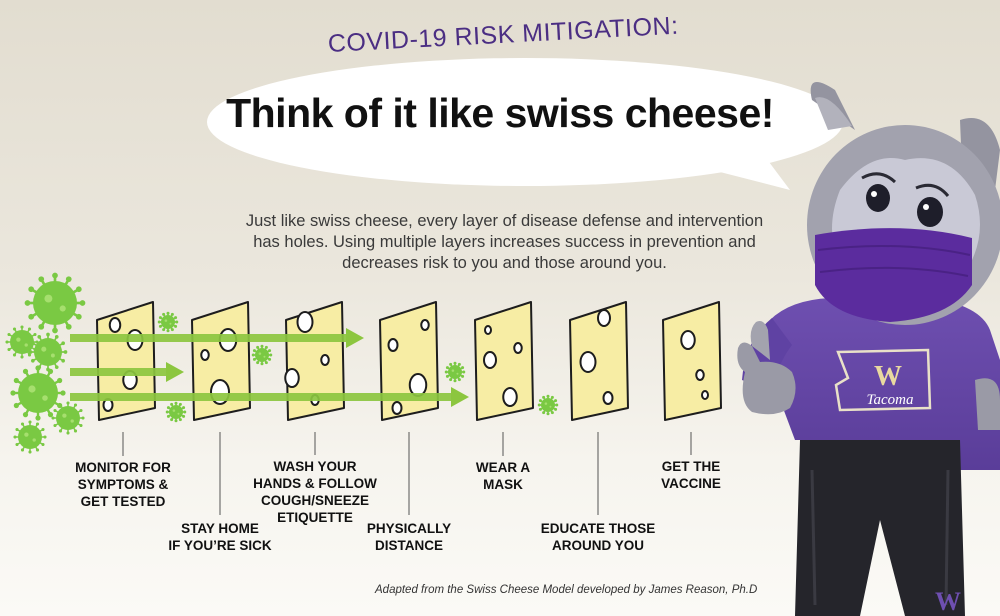 This screenshot has height=616, width=1000. Describe the element at coordinates (123, 501) in the screenshot. I see `layer-label-line: GET TESTED` at that location.